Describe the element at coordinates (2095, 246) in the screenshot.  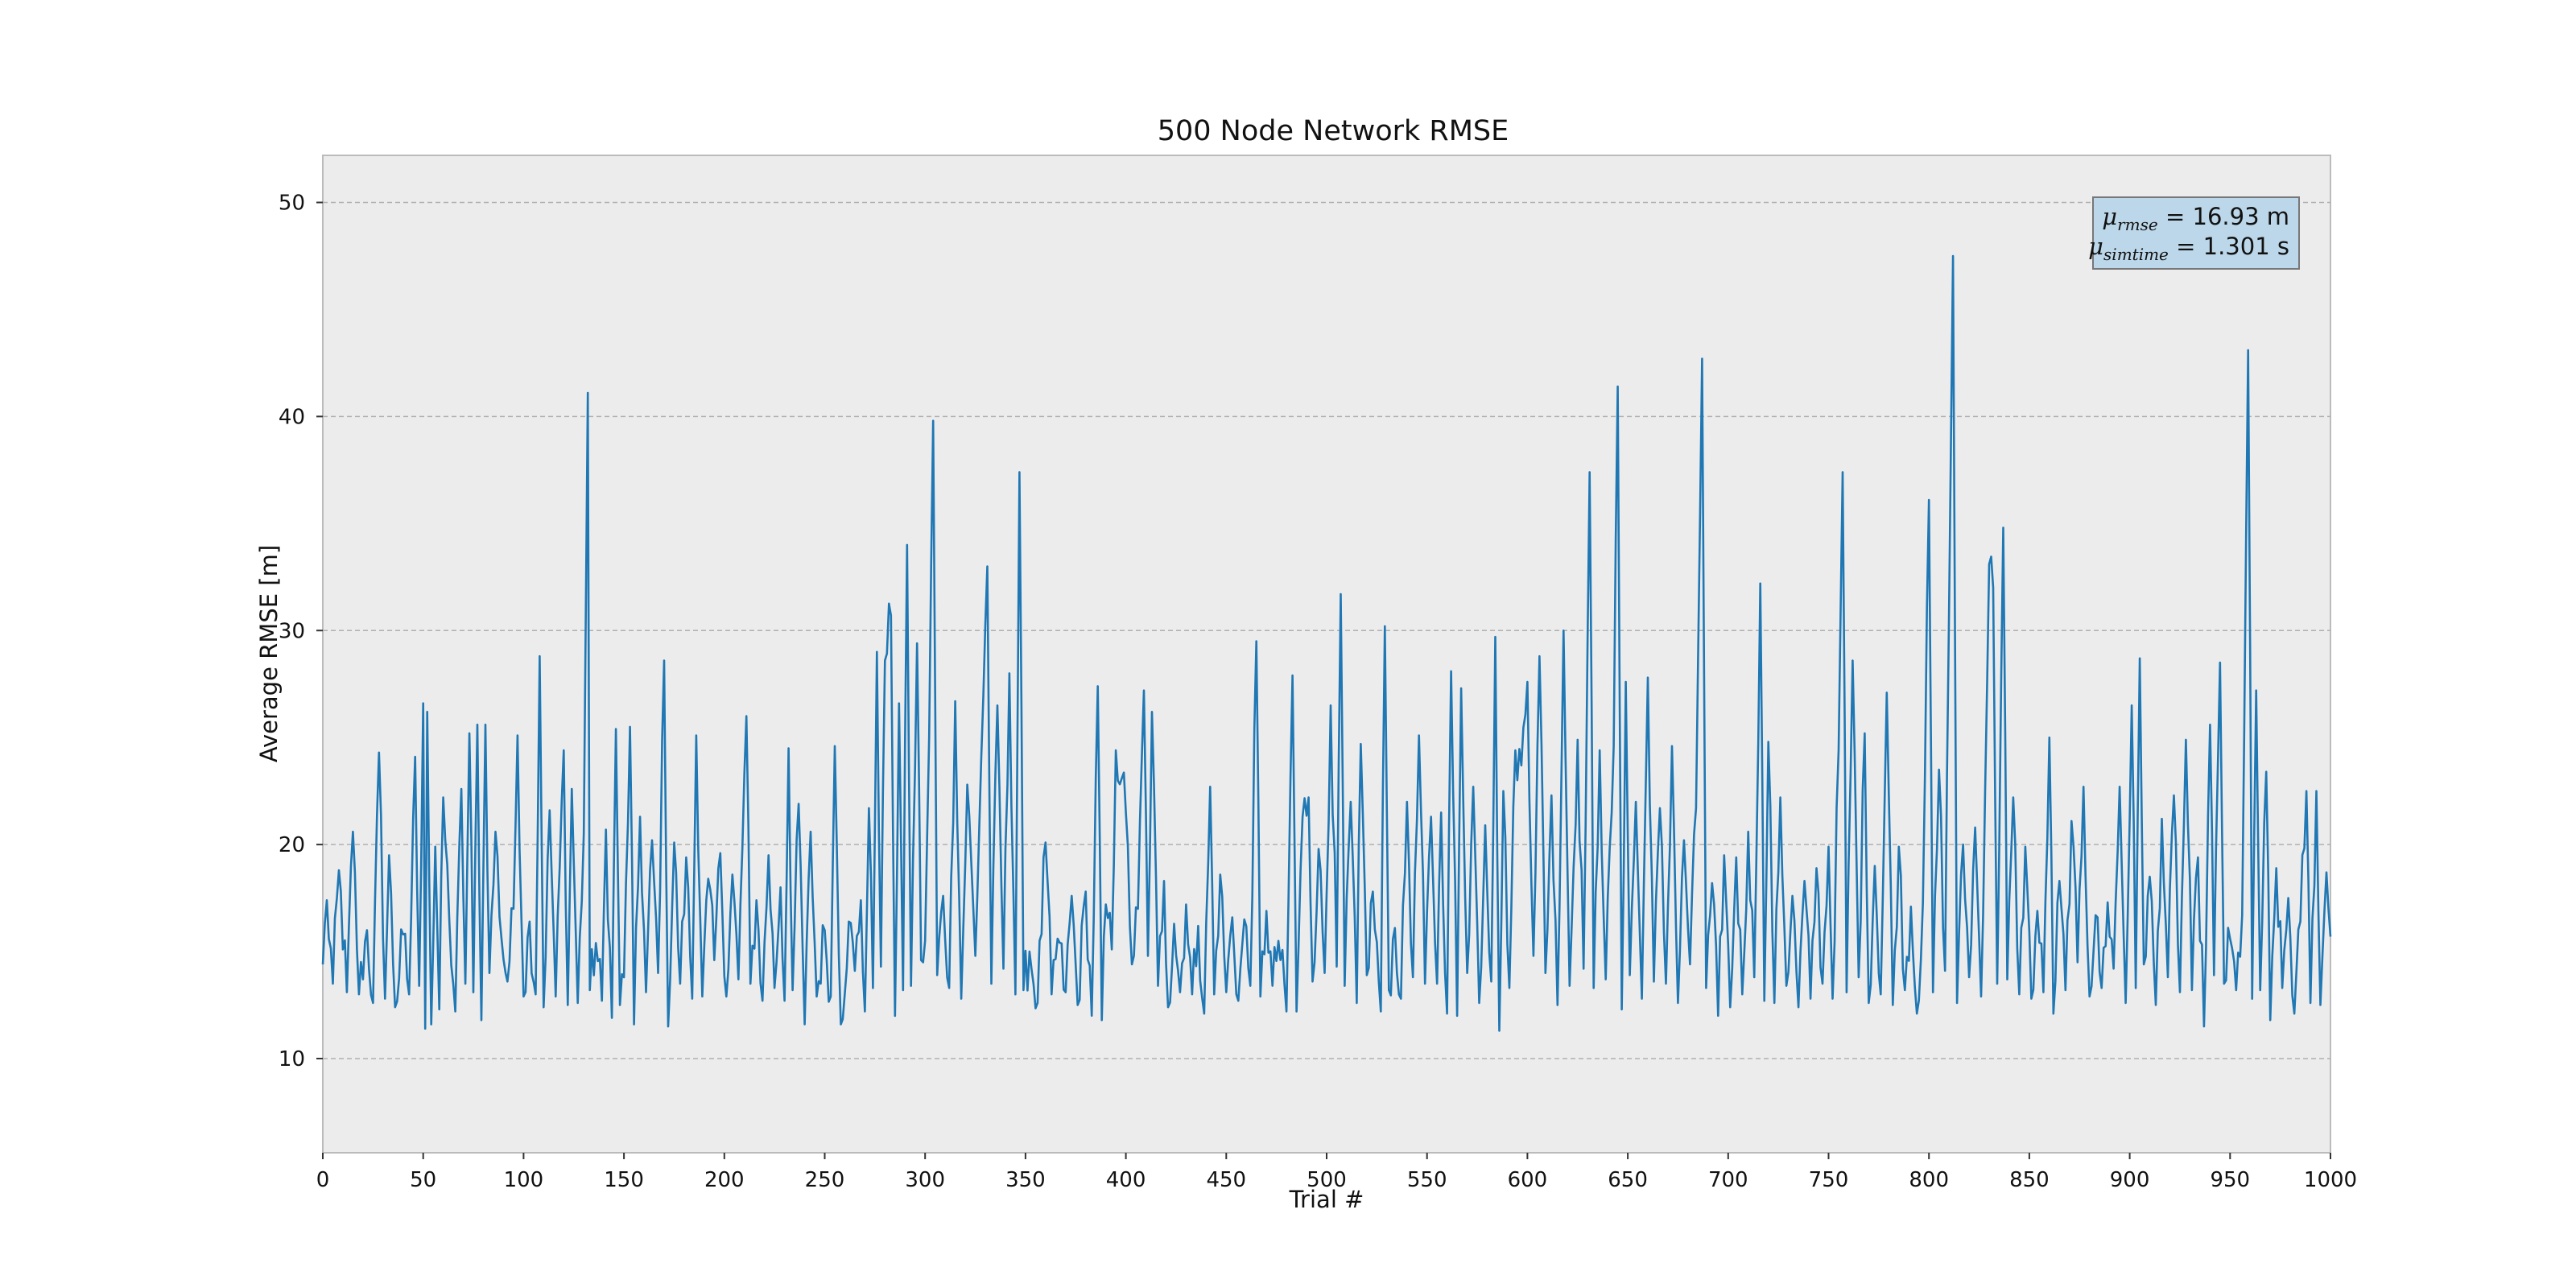
I see `simtime-mu-symbol: μ` at that location.